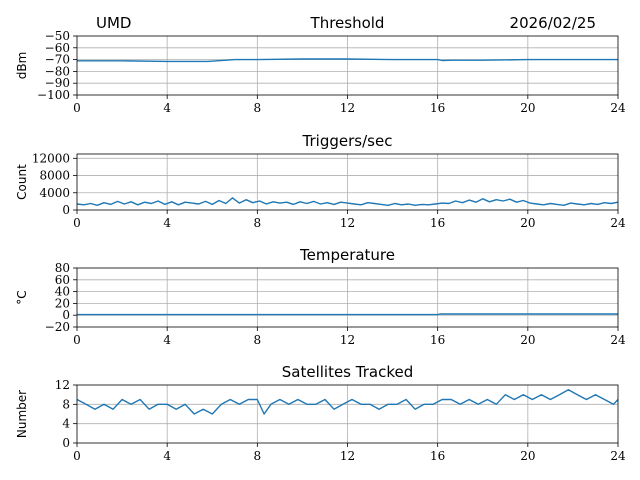  I want to click on y-tick-label: −70, so click(57, 60).